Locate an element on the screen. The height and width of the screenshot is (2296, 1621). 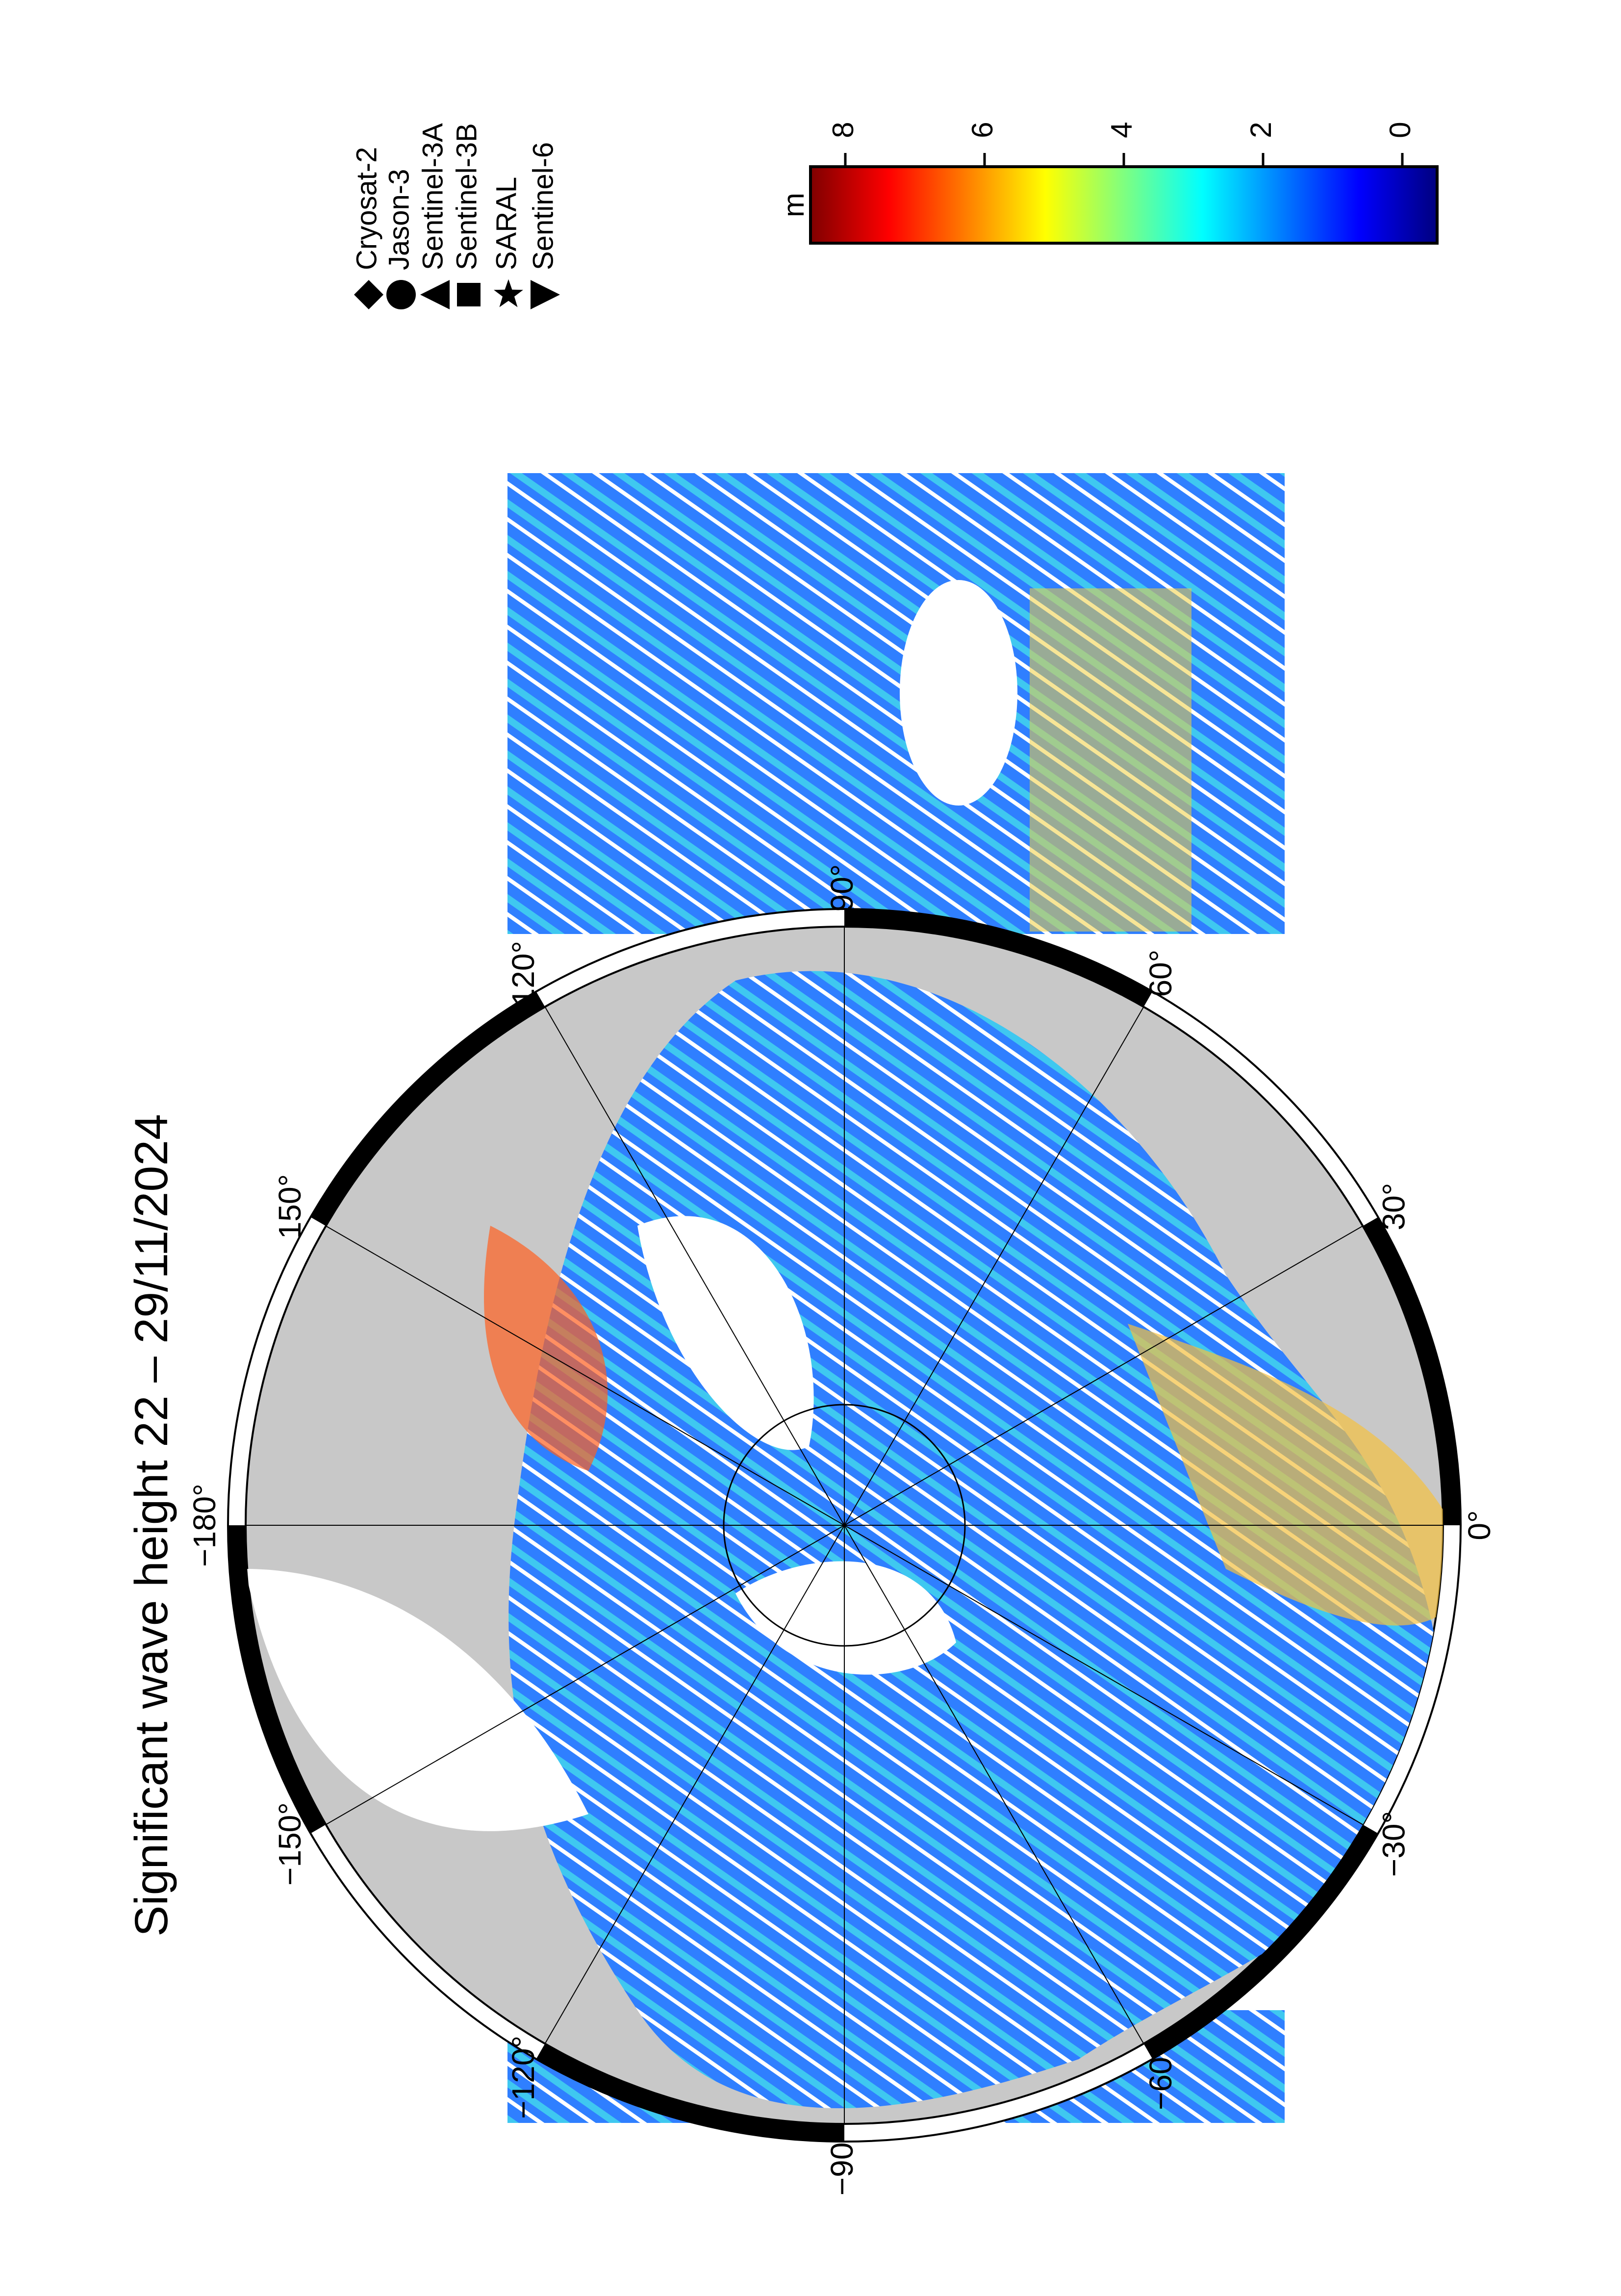
colorbar-tick-label: 8 is located at coordinates (843, 130).